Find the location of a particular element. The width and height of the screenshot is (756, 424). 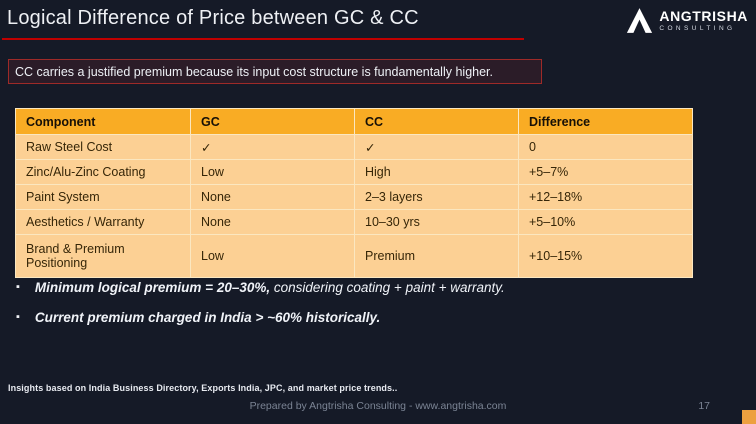

table-row: Raw Steel Cost ✓ ✓ 0 is located at coordinates (354, 147).